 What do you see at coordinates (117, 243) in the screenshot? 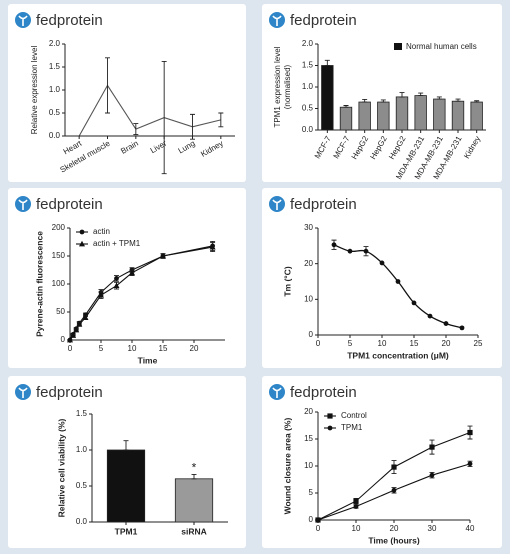
I see `legend-label: actin + TPM1` at bounding box center [117, 243].